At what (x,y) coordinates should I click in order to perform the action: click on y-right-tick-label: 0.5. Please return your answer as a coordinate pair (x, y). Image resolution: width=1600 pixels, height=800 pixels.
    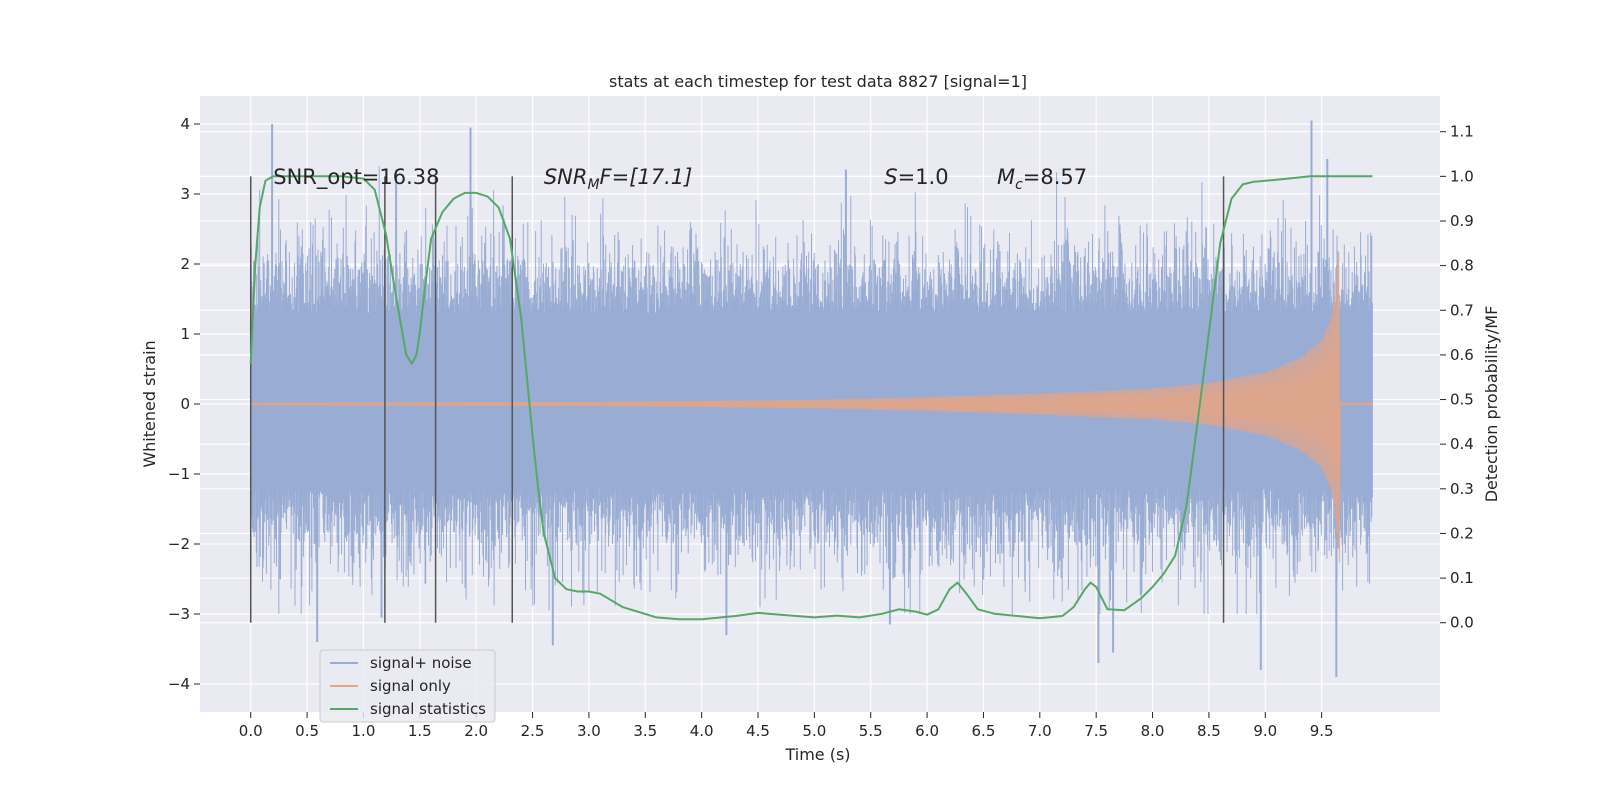
    Looking at the image, I should click on (1462, 400).